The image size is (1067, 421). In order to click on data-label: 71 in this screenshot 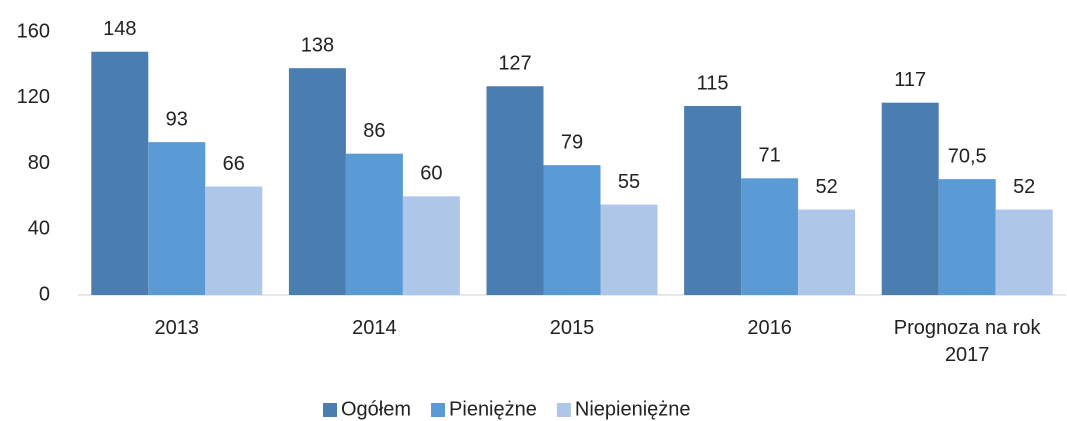, I will do `click(769, 156)`.